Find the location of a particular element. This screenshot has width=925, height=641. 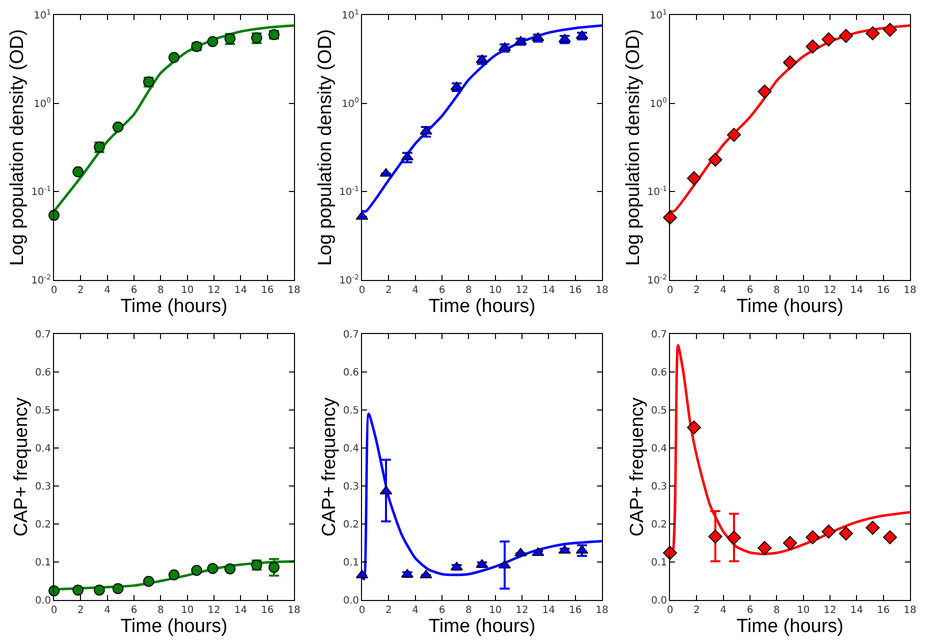

y-axis-title: Log population density (OD) is located at coordinates (633, 147).